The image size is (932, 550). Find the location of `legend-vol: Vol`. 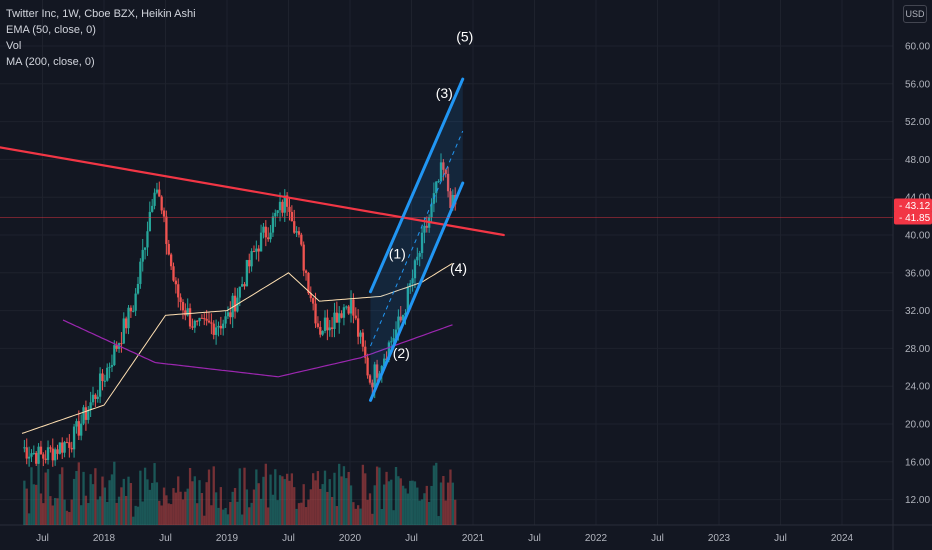

legend-vol: Vol is located at coordinates (14, 46).